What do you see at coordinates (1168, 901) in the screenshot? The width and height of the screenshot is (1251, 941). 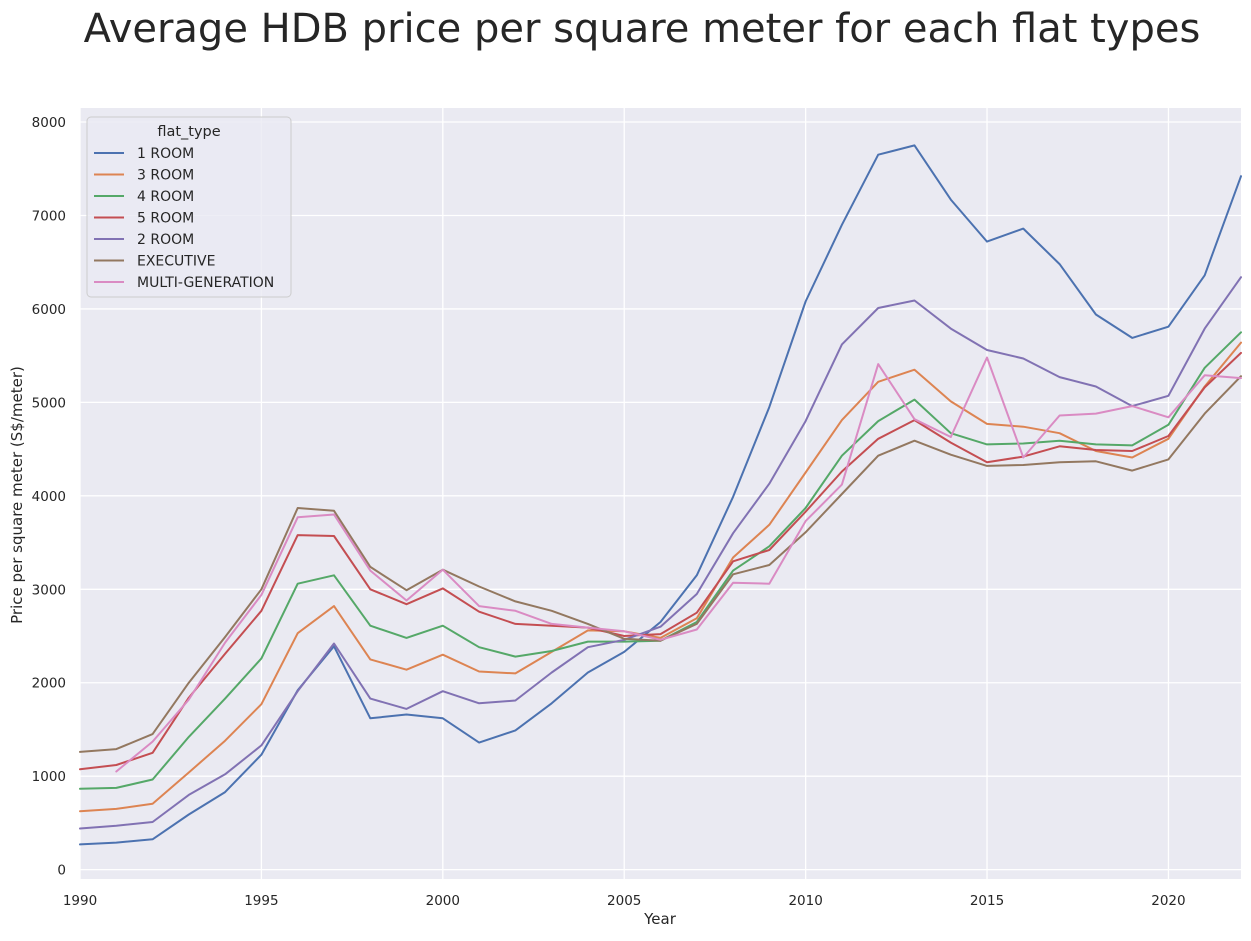 I see `x-tick-label: 2020` at bounding box center [1168, 901].